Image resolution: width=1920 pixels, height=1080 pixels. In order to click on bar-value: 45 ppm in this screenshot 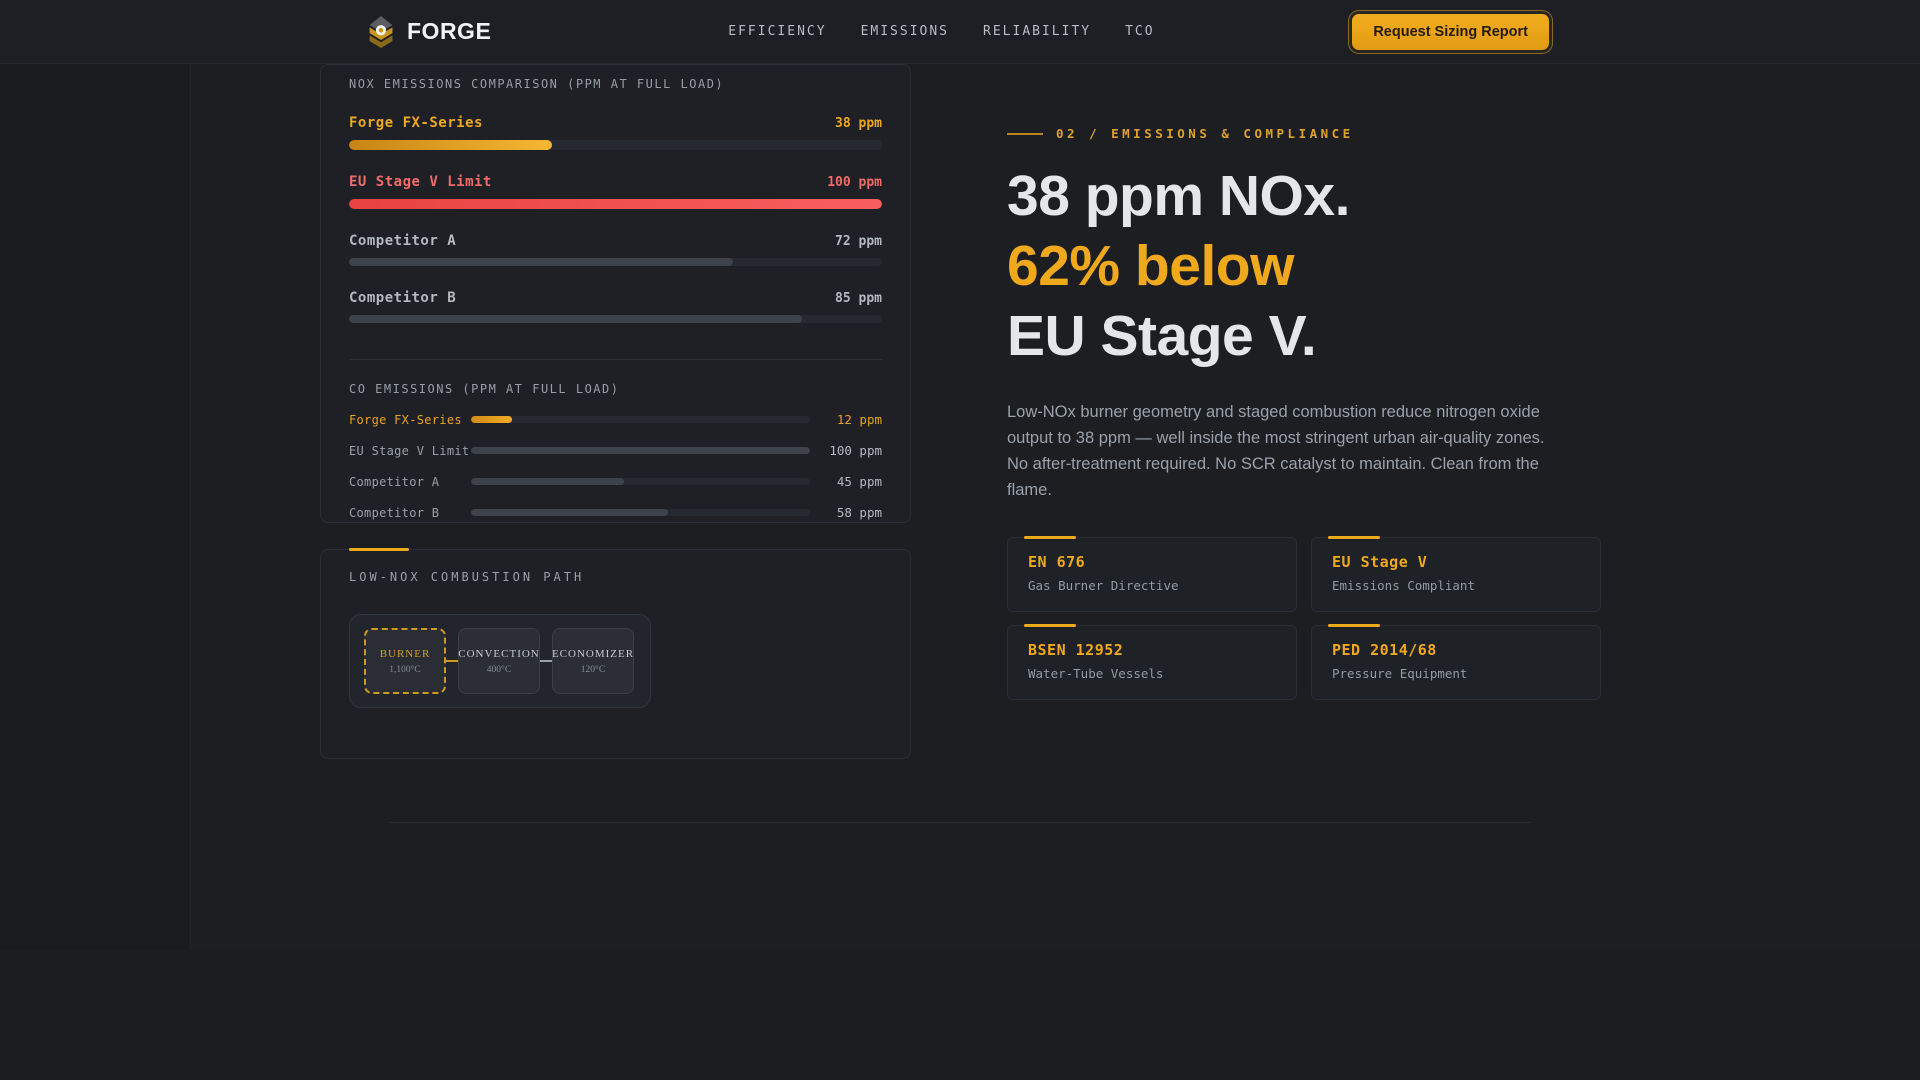, I will do `click(859, 481)`.